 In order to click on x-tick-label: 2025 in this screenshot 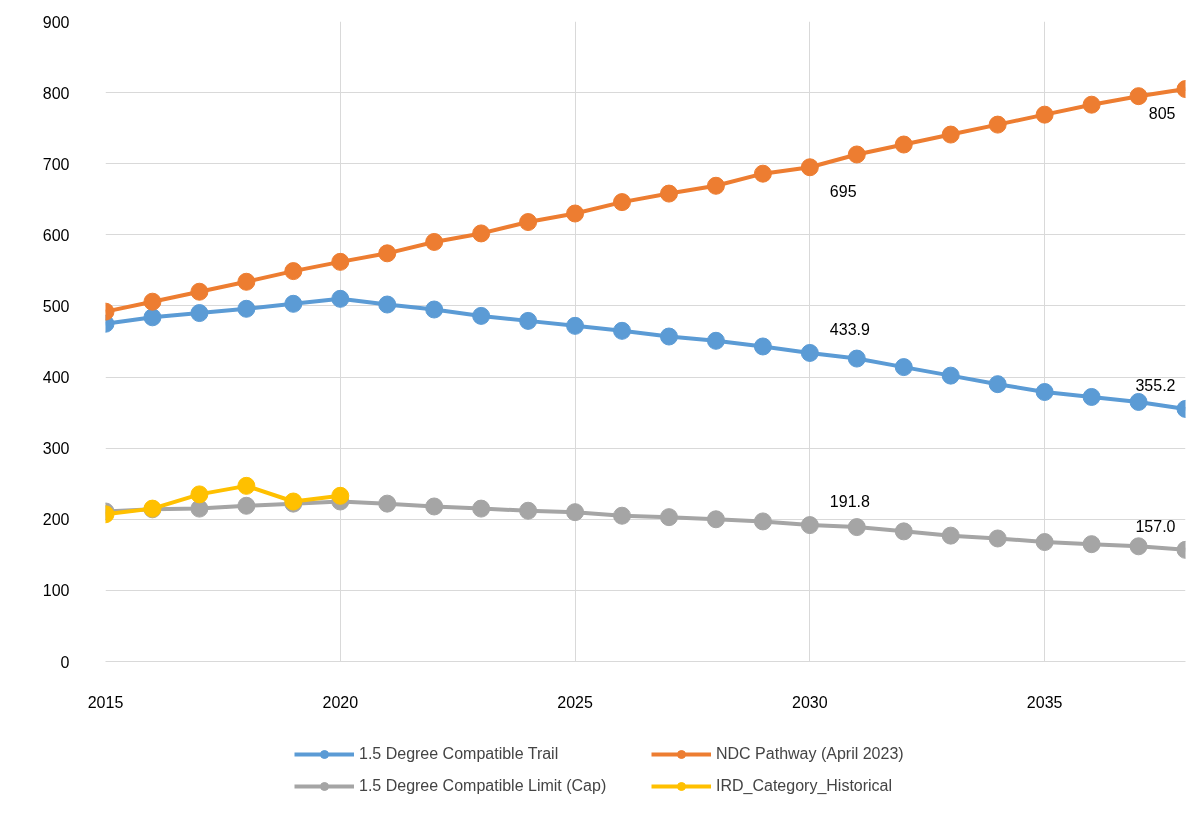, I will do `click(575, 702)`.